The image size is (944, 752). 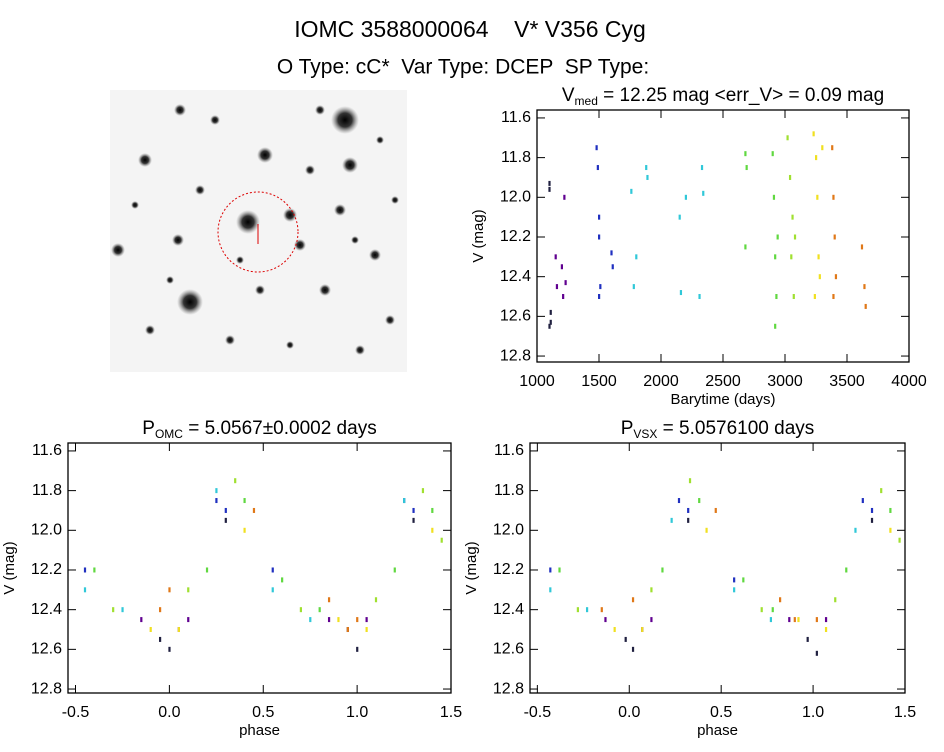 I want to click on title-subscript: VSX, so click(x=645, y=434).